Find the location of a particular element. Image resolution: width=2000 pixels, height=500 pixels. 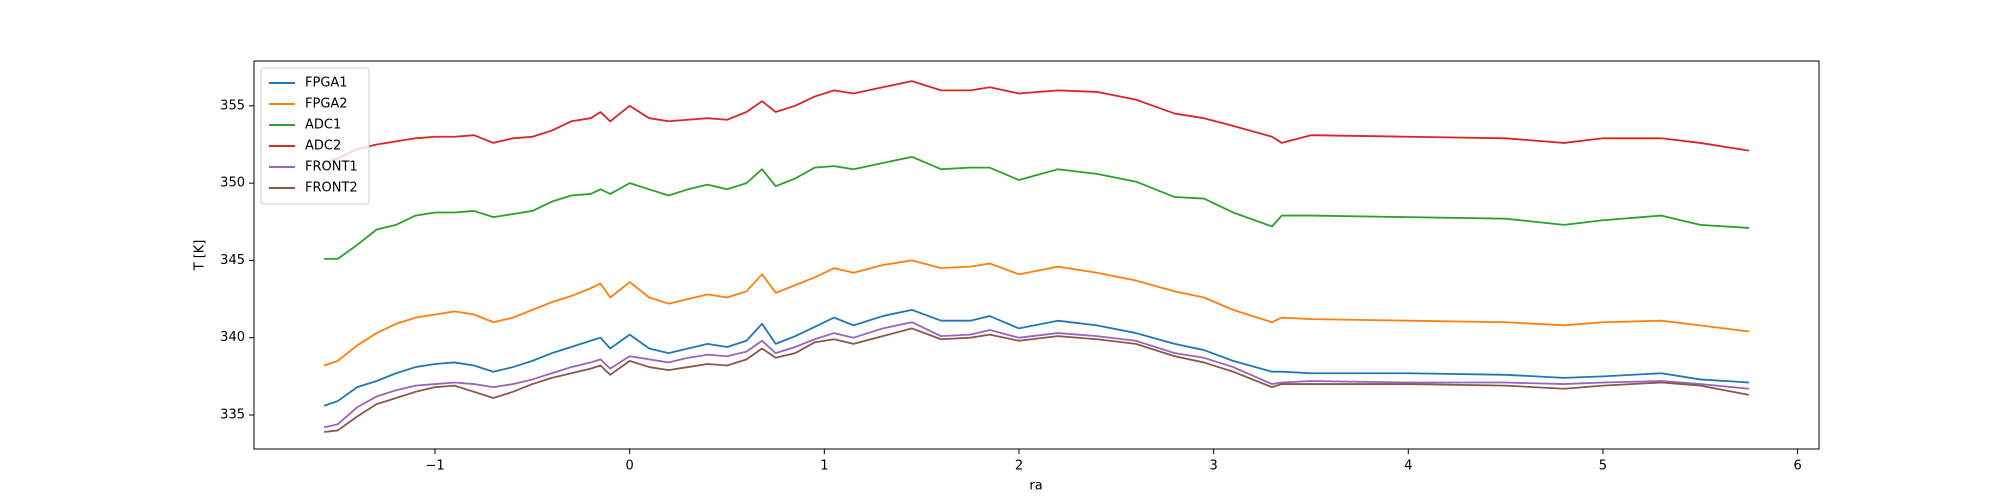

x-tick-label: 3 is located at coordinates (1213, 466).